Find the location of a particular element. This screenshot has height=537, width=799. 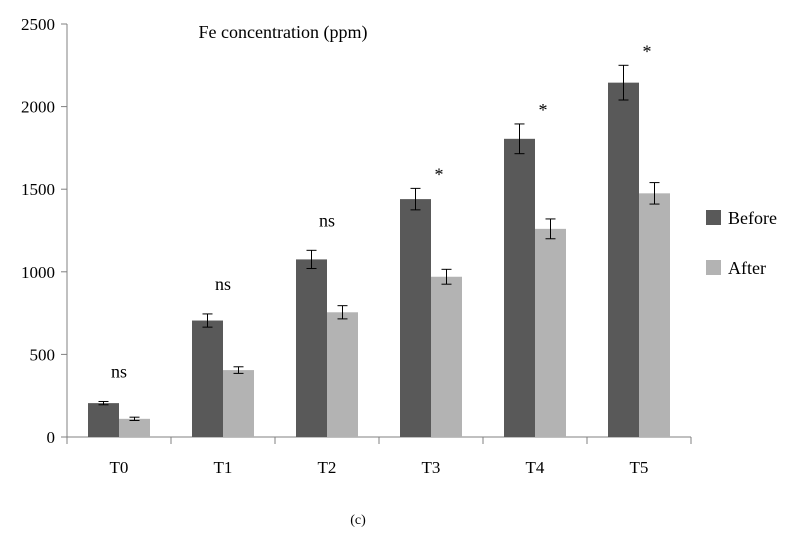

significance-label-t3: * is located at coordinates (439, 174).